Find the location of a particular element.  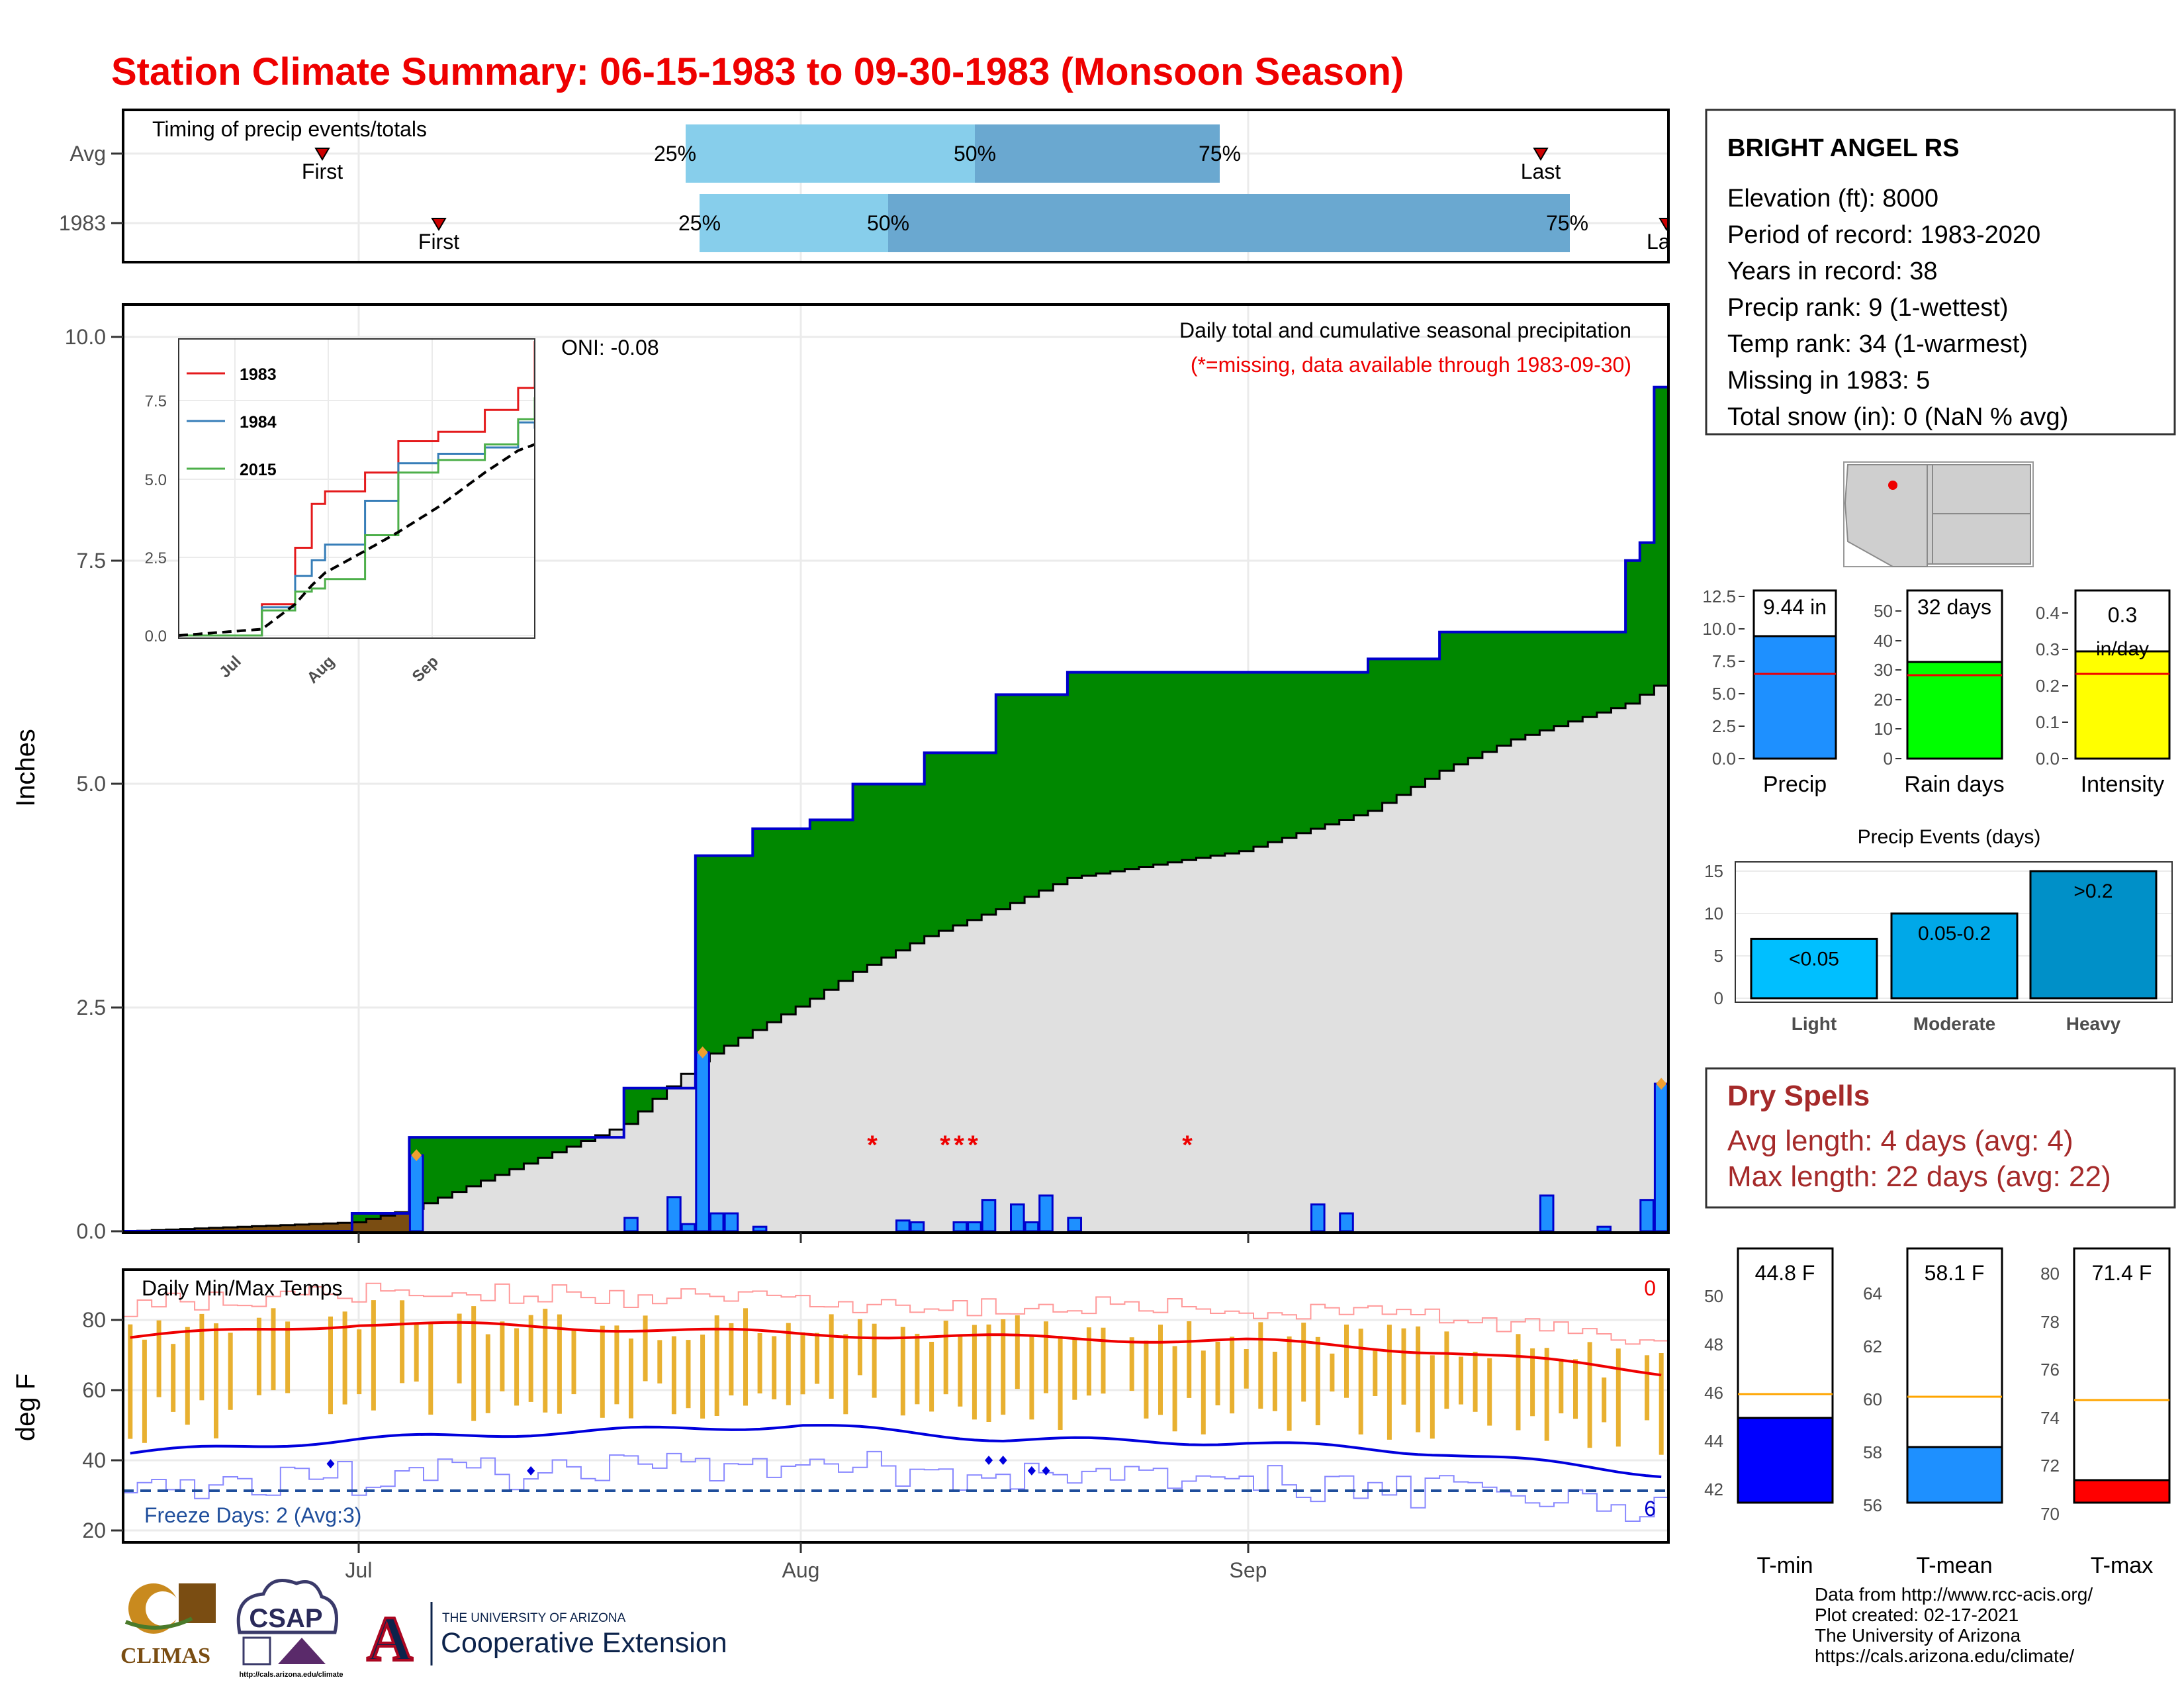

tmin-ytick-42: 42 is located at coordinates (1713, 1489).